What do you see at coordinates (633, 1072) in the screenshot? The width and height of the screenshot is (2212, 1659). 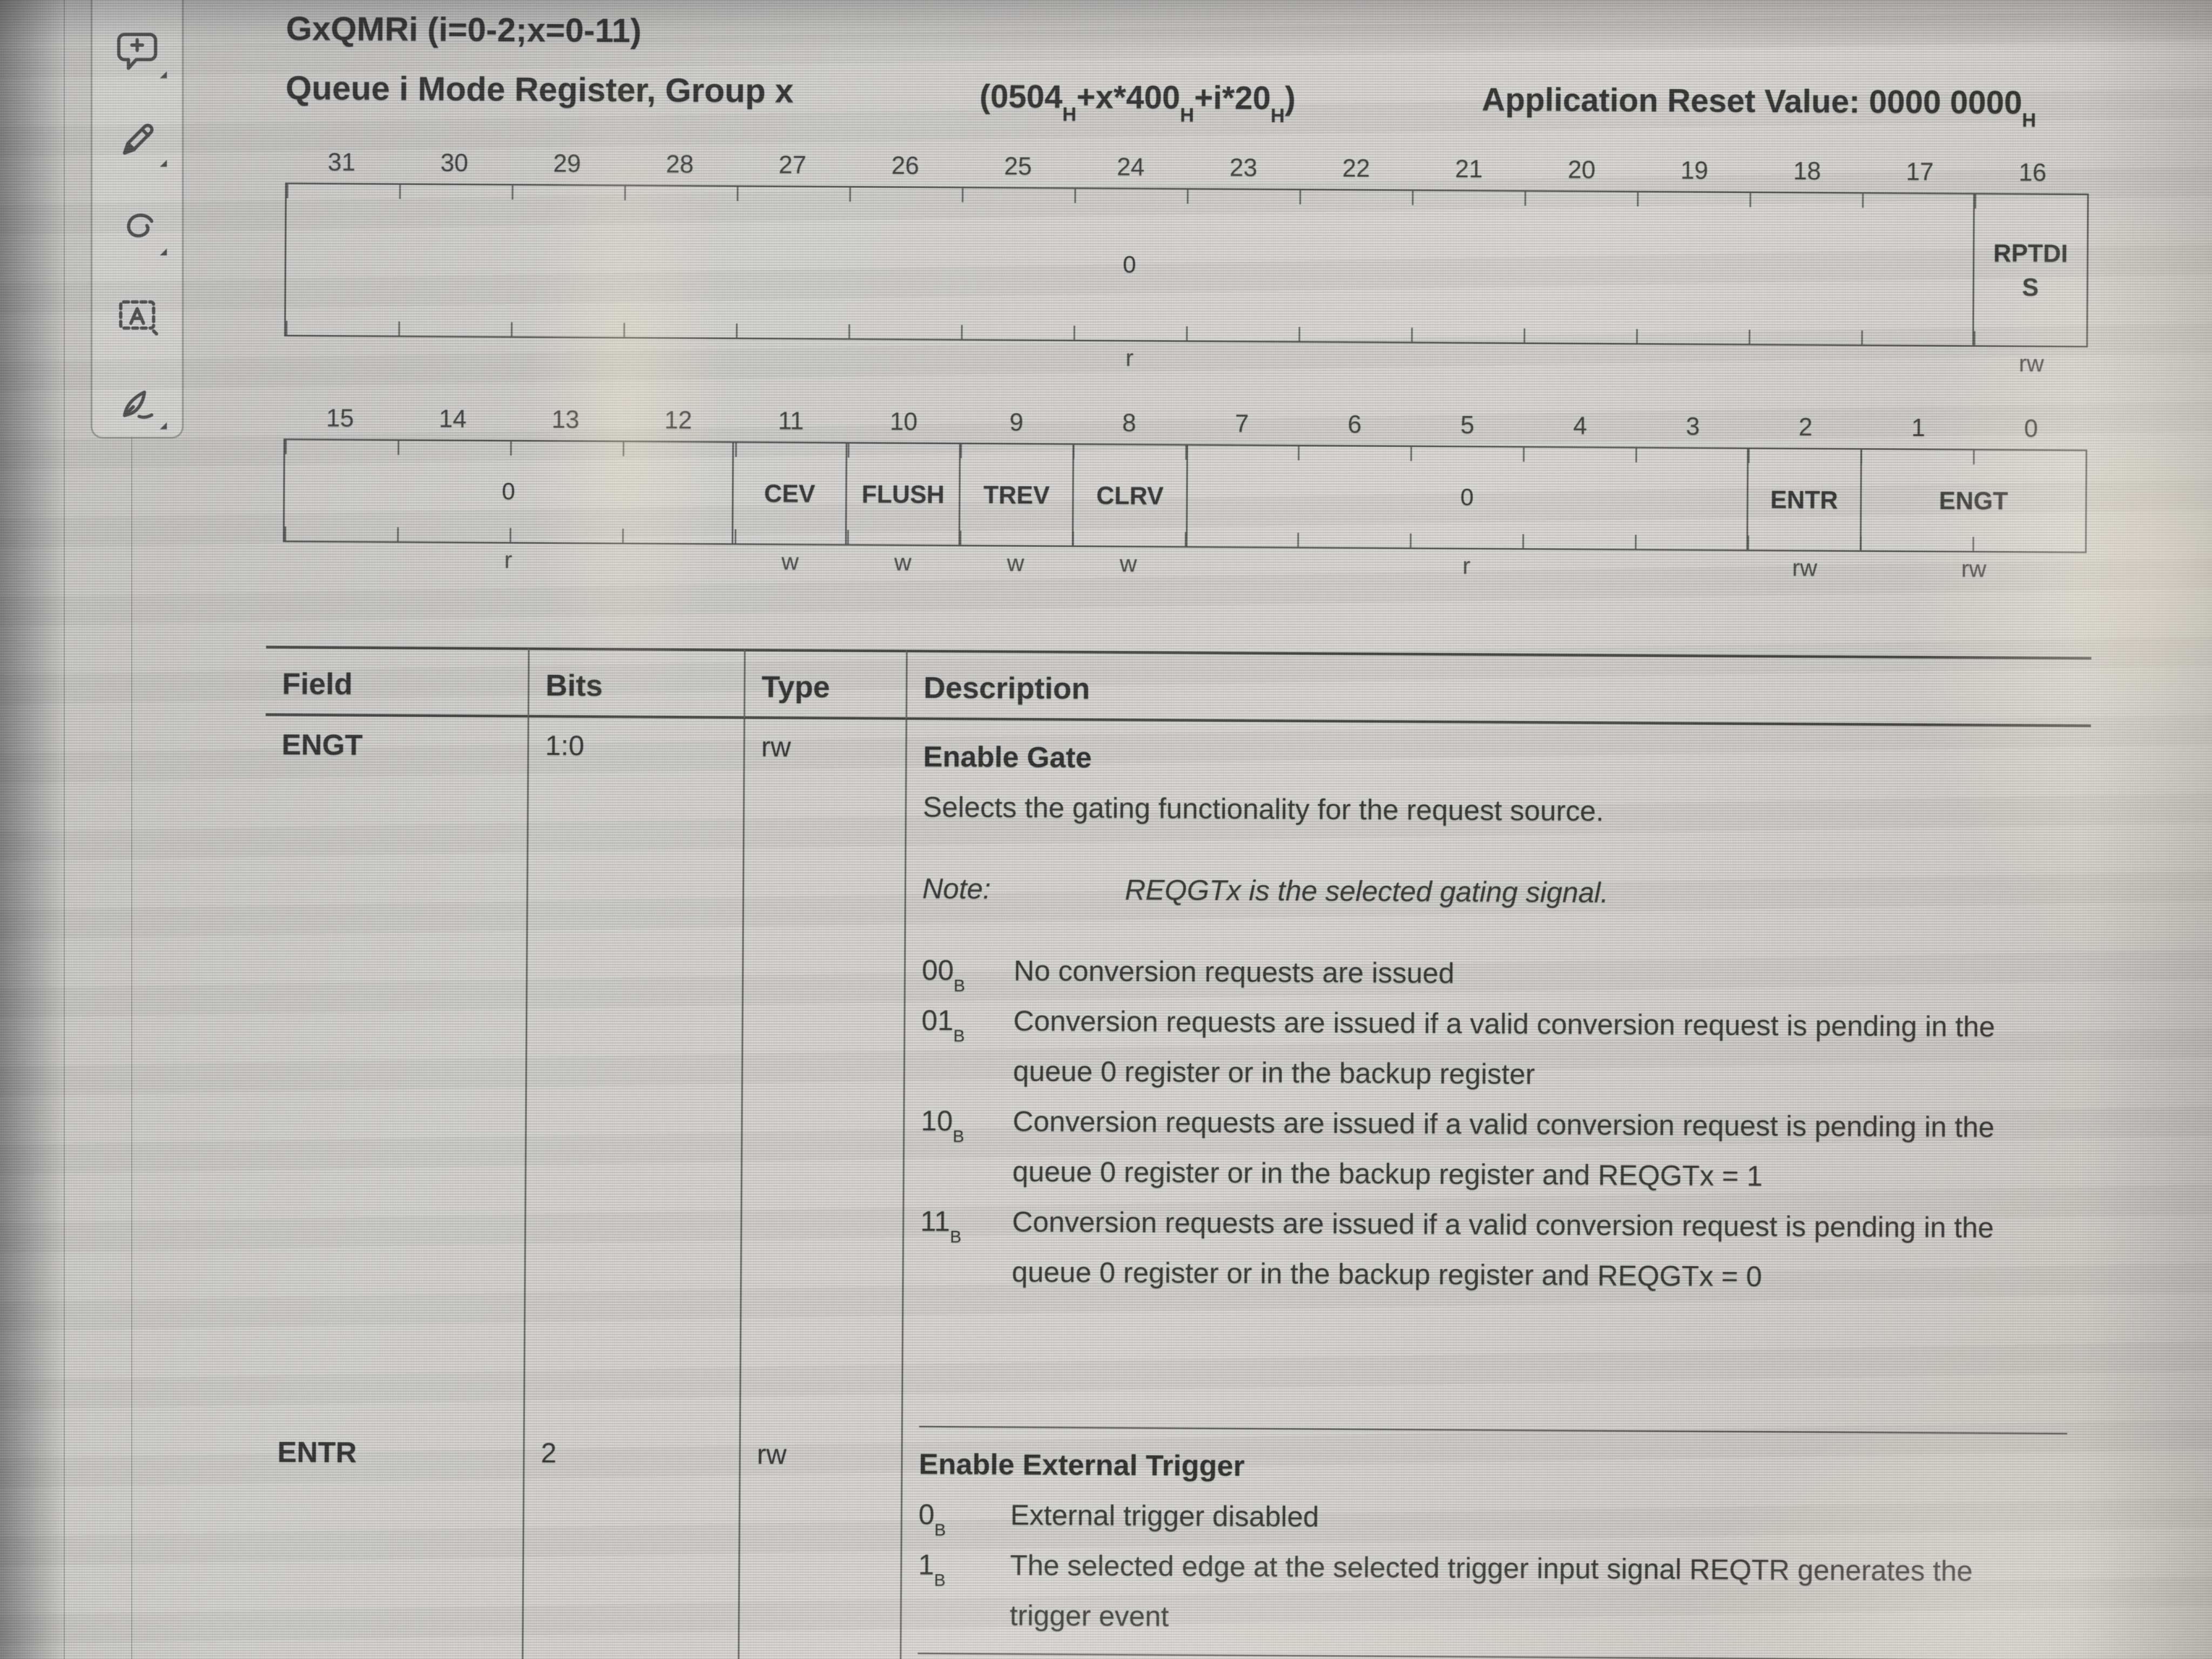 I see `field-bits: 1:0` at bounding box center [633, 1072].